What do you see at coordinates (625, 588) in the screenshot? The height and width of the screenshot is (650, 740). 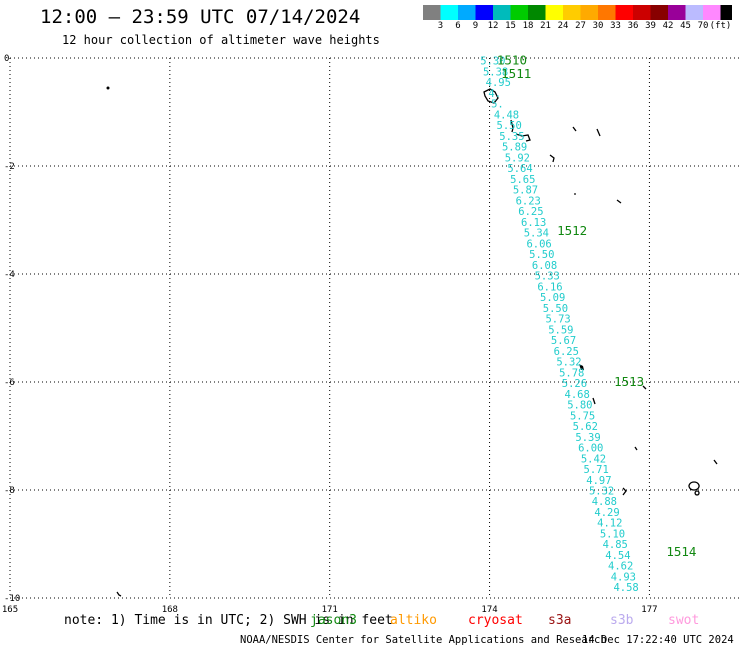 I see `wave-height-label: 4.58` at bounding box center [625, 588].